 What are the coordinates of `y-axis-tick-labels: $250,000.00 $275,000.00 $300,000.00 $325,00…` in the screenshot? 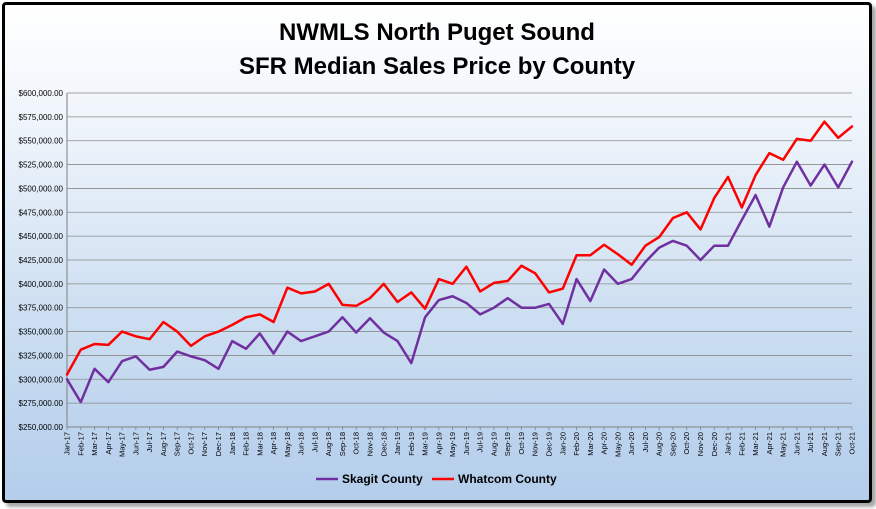 It's located at (41, 260).